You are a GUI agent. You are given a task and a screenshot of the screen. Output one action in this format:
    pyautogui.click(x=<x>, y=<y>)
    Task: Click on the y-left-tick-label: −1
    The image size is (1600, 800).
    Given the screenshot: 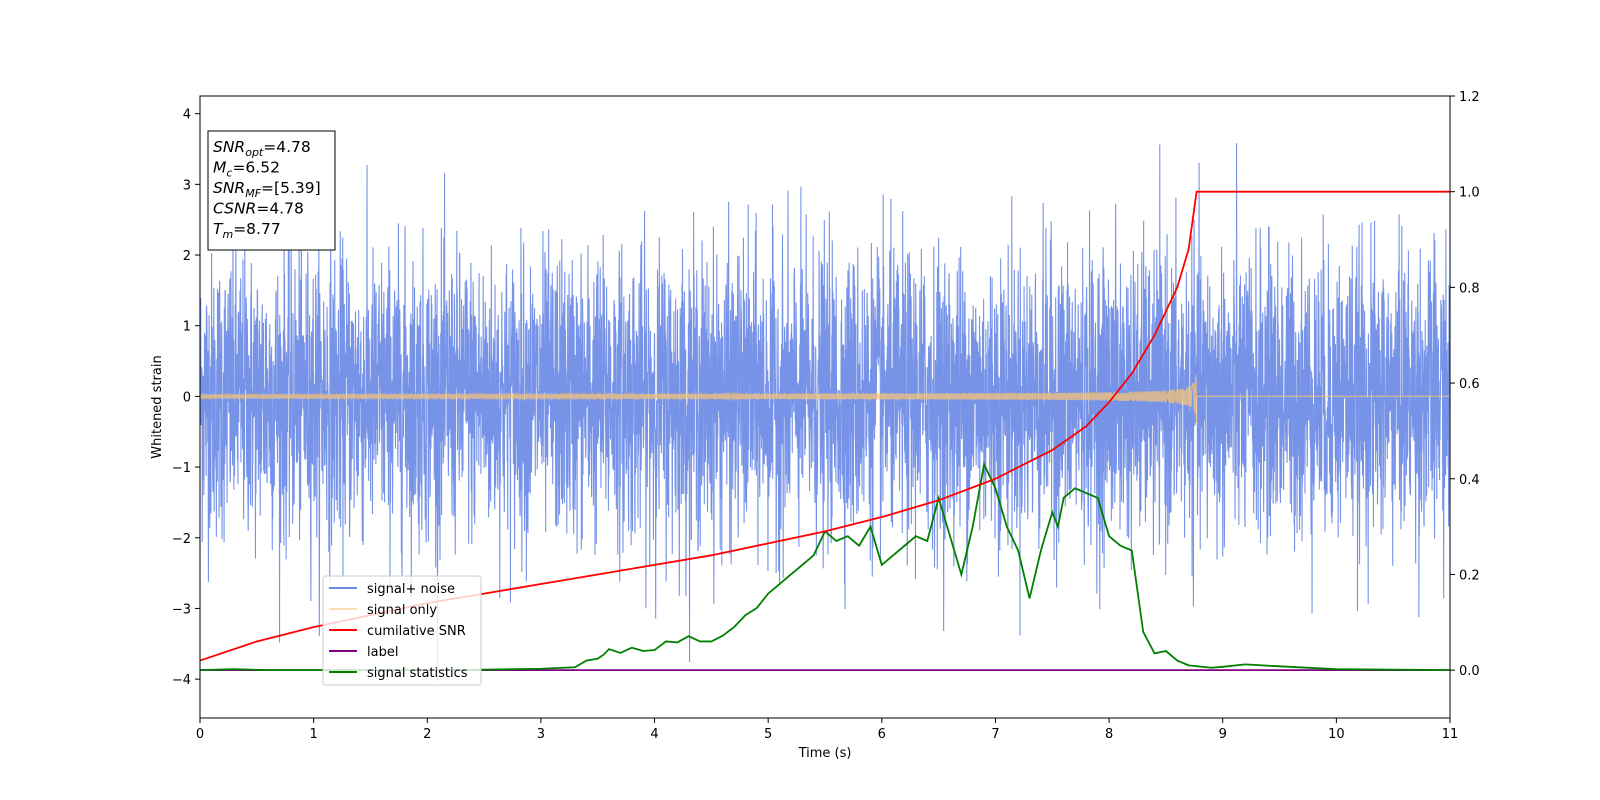 What is the action you would take?
    pyautogui.click(x=181, y=468)
    